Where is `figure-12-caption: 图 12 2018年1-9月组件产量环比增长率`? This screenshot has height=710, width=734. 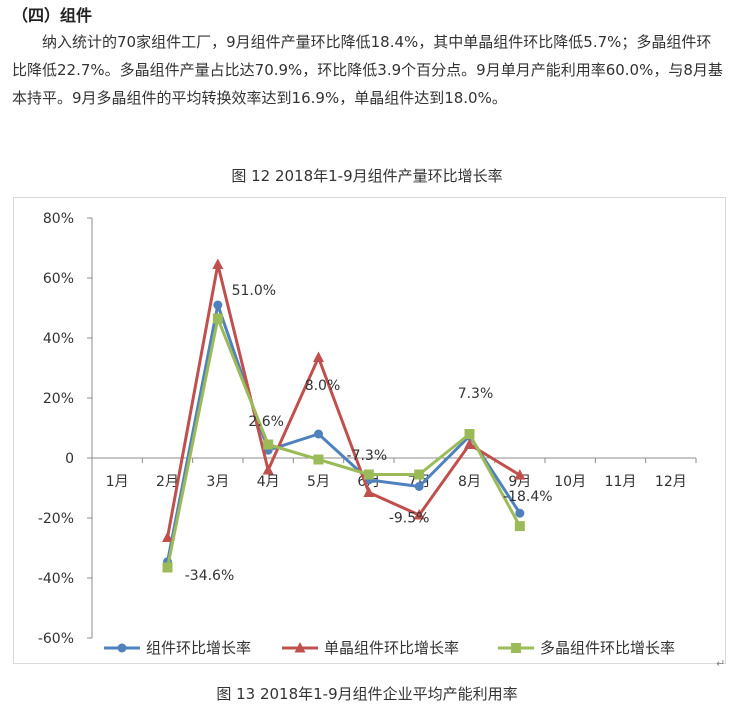
figure-12-caption: 图 12 2018年1-9月组件产量环比增长率 is located at coordinates (367, 176).